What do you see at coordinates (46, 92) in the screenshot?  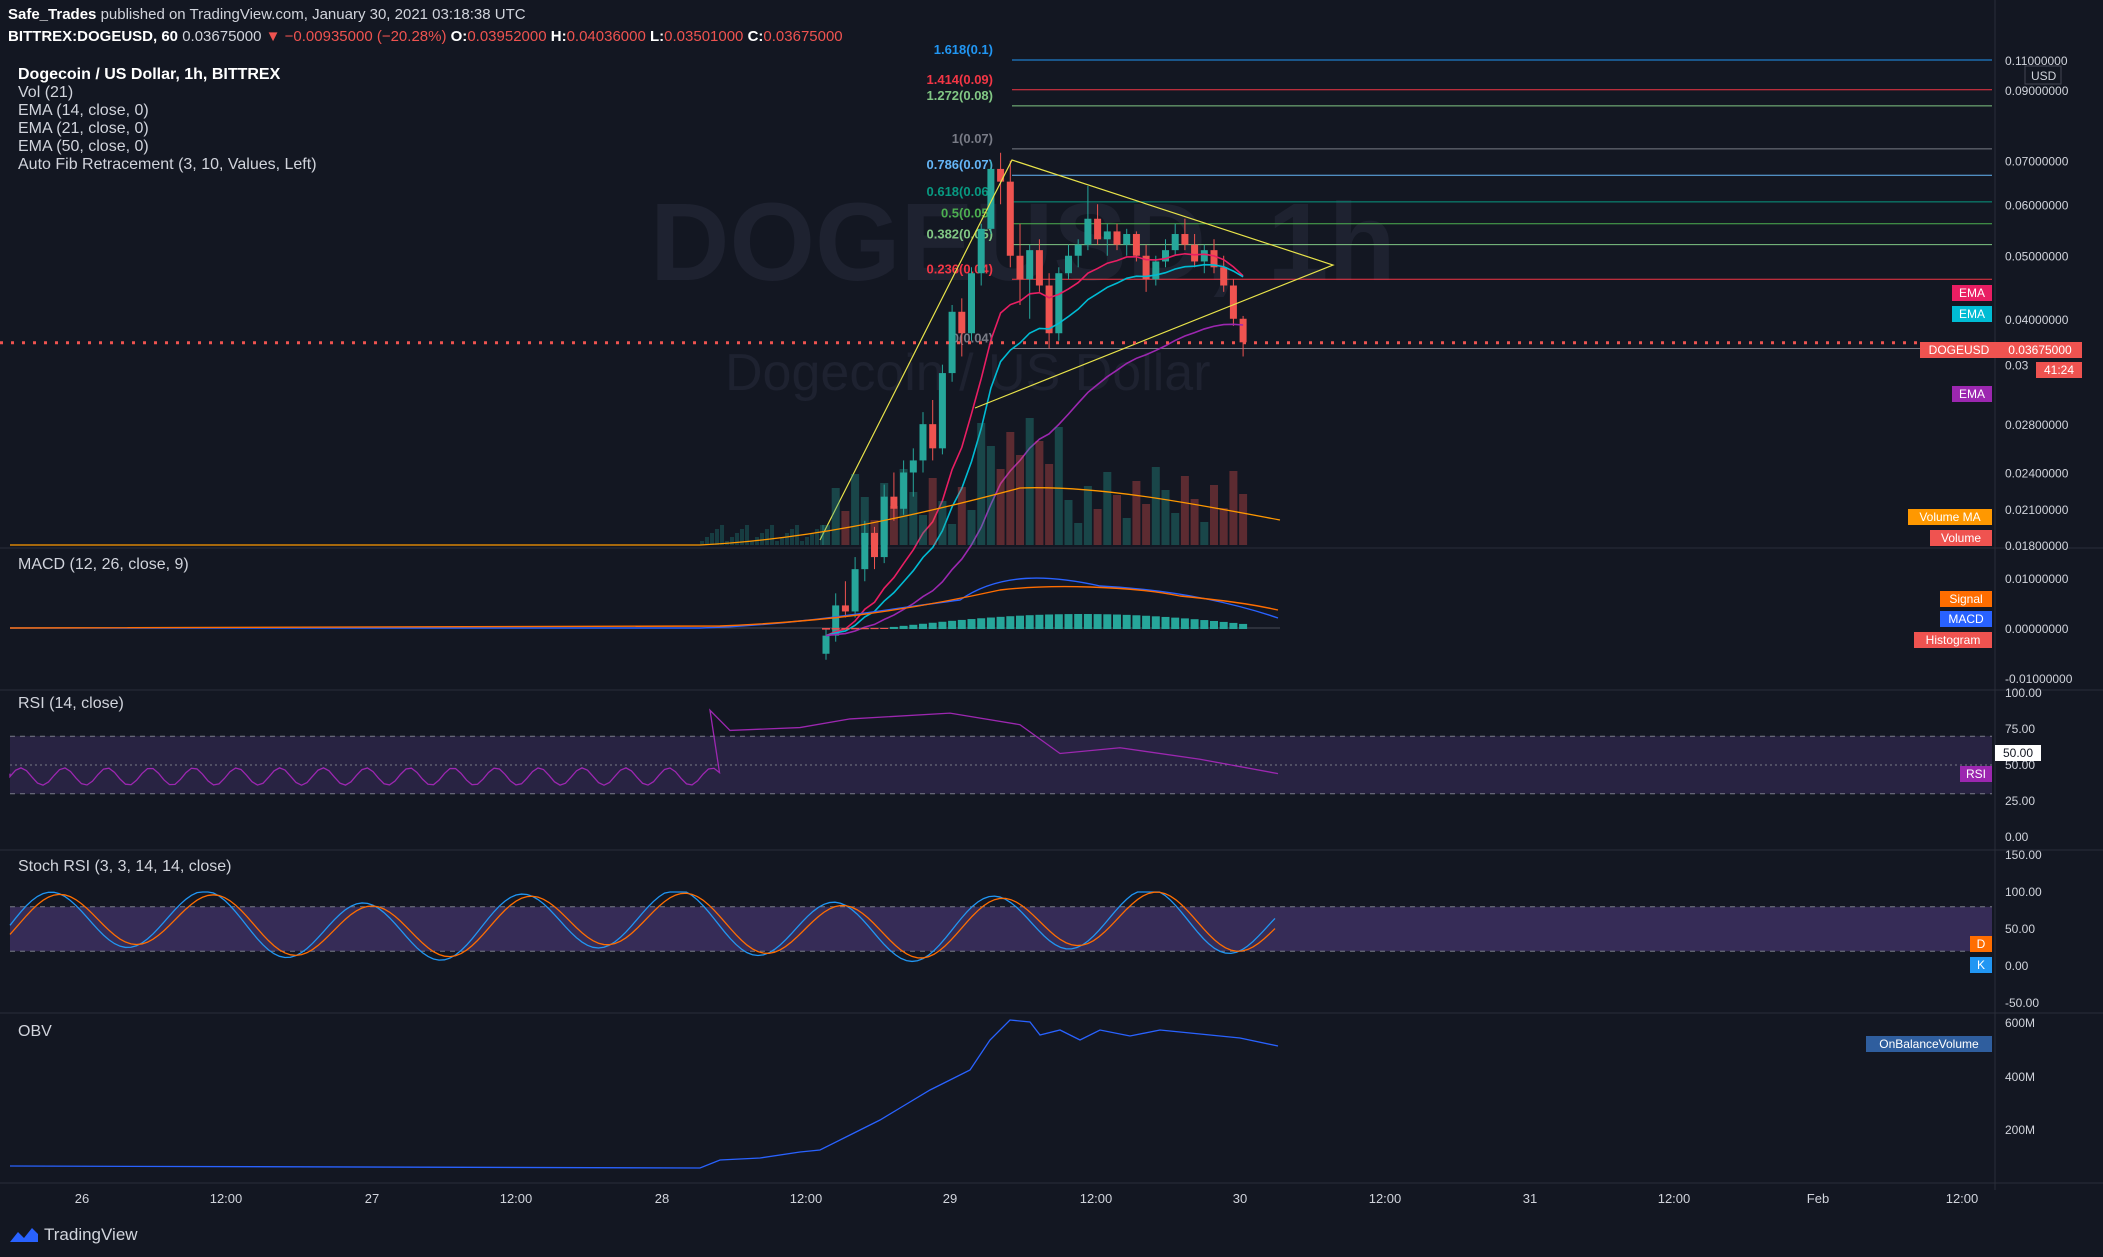 I see `legend-item-volume: Vol (21)` at bounding box center [46, 92].